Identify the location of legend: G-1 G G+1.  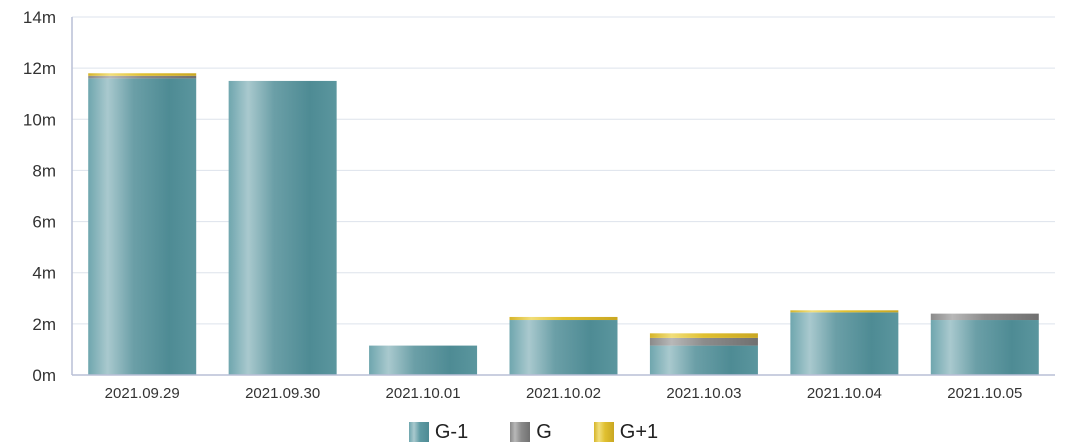
(533, 432).